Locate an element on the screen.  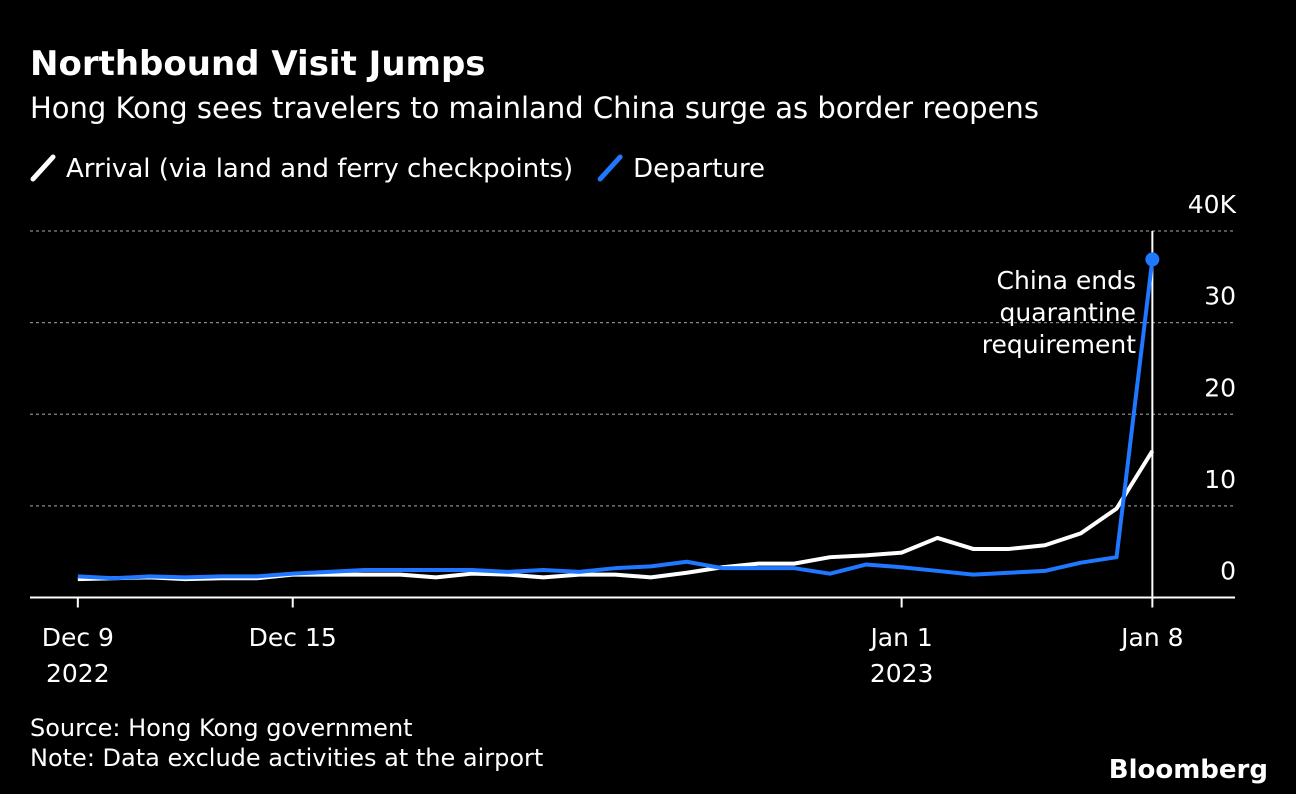
legend-label: Arrival (via land and ferry checkpoints) is located at coordinates (319, 169).